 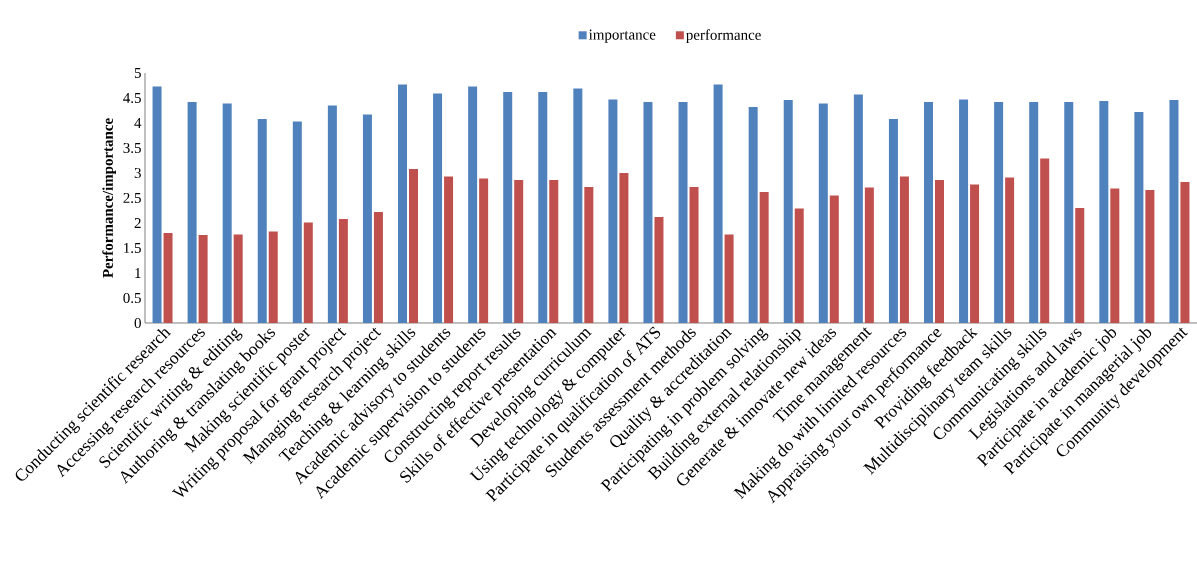 I want to click on y-tick-label: 2.5, so click(x=132, y=198).